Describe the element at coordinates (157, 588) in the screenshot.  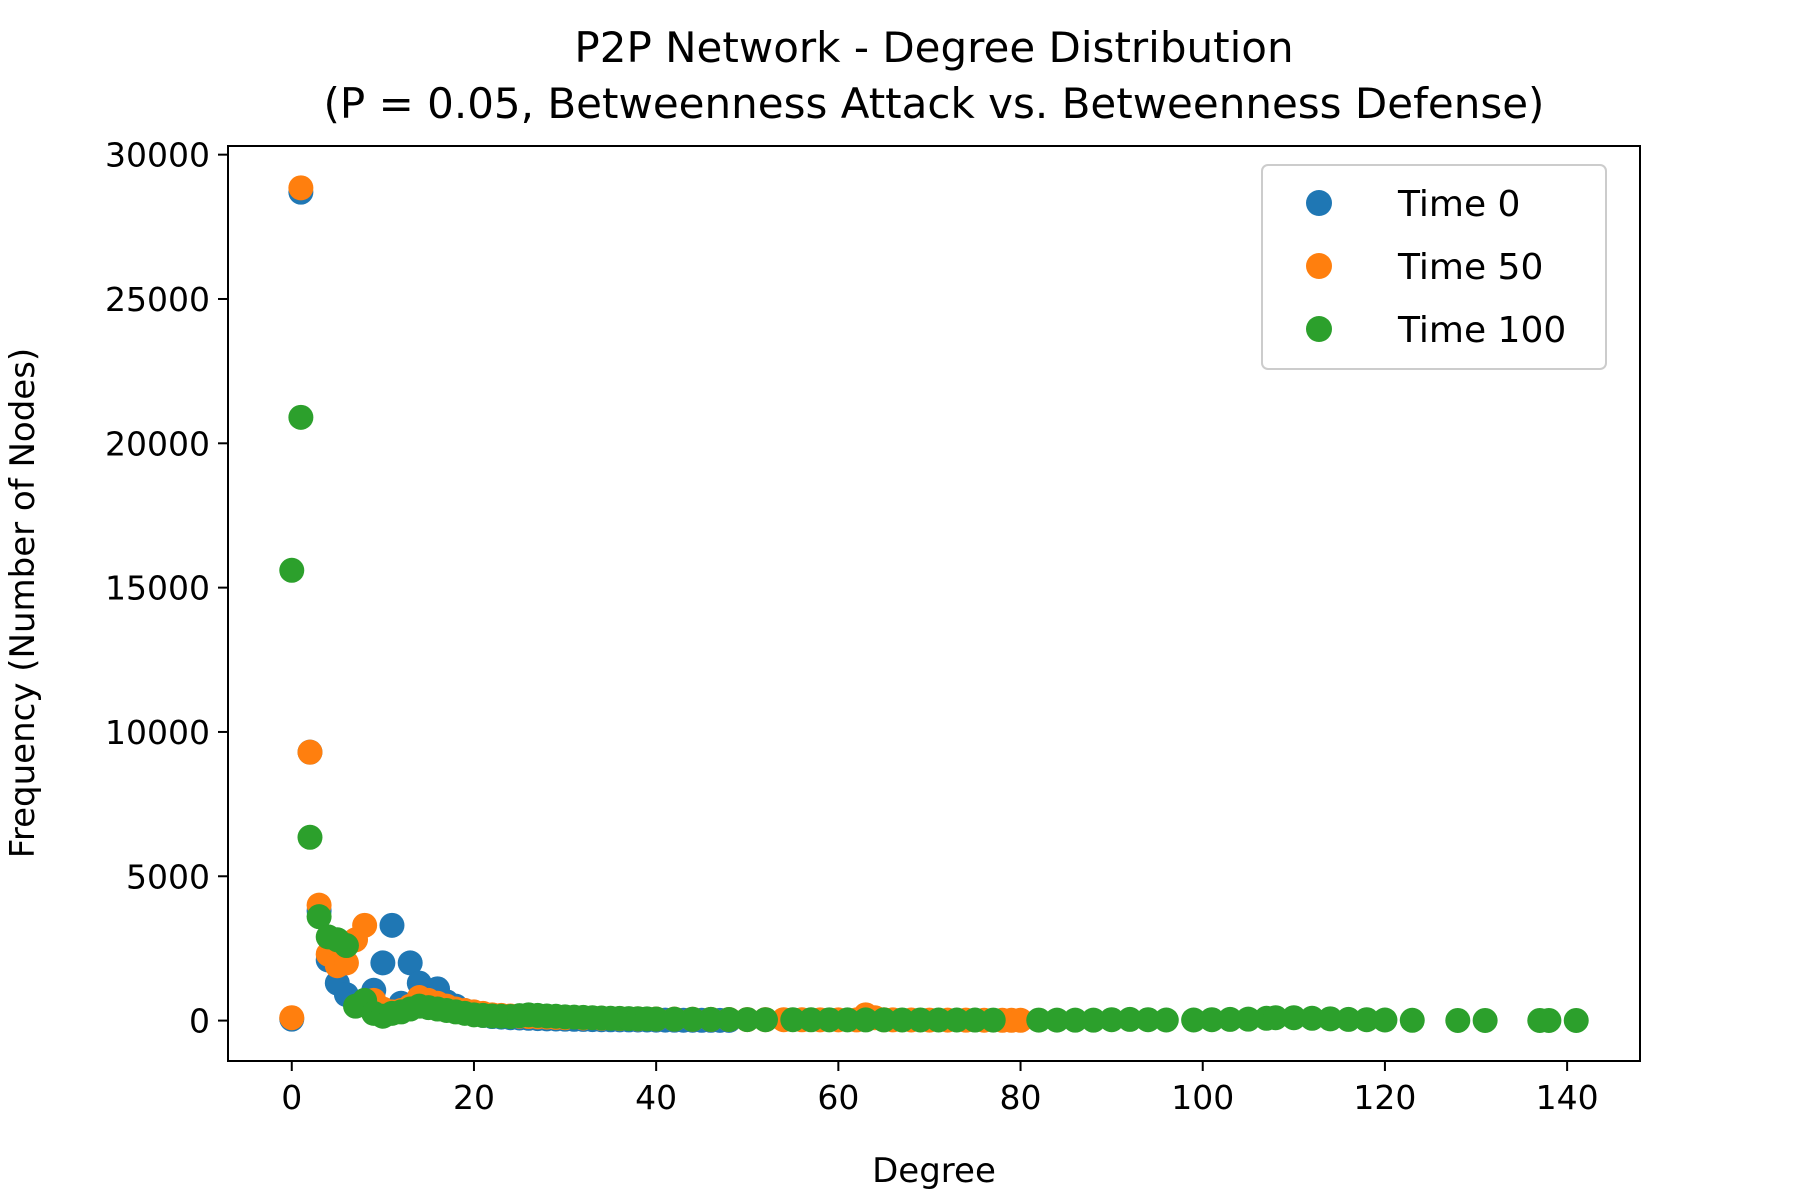
I see `y-tick-label: 15000` at that location.